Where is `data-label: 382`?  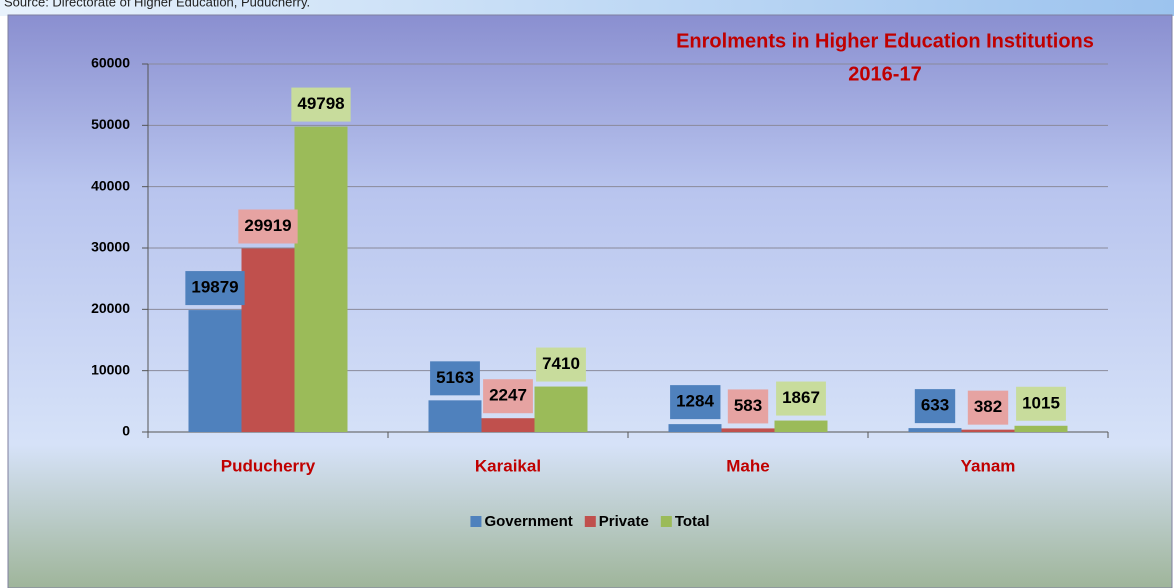
data-label: 382 is located at coordinates (988, 406).